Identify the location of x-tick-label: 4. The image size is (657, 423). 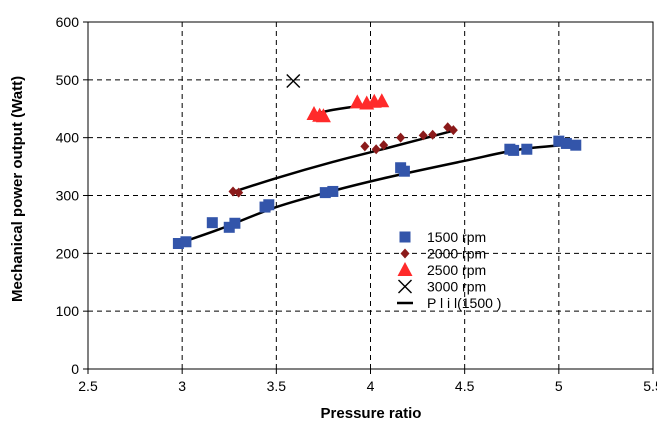
(371, 386).